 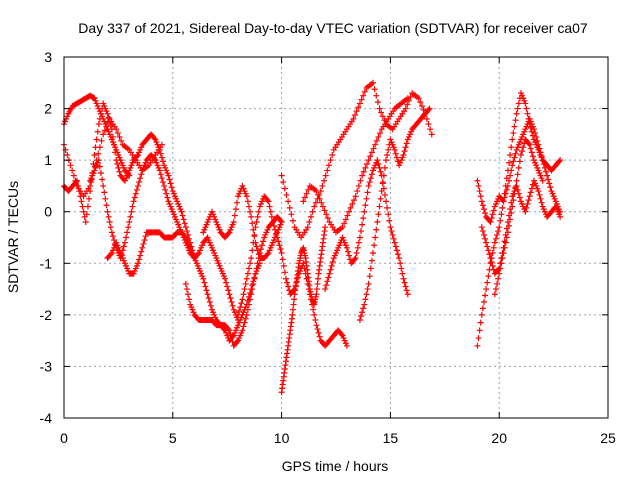 What do you see at coordinates (46, 418) in the screenshot?
I see `y-tick-label: -4` at bounding box center [46, 418].